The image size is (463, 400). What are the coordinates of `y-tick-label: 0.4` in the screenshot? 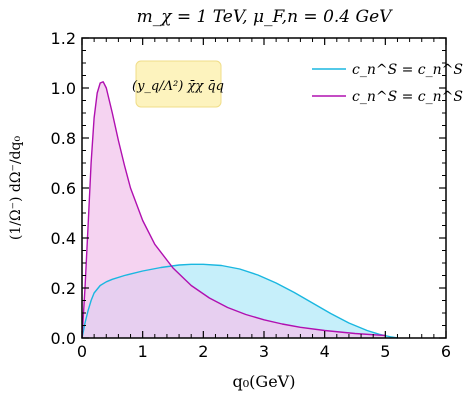 It's located at (63, 238).